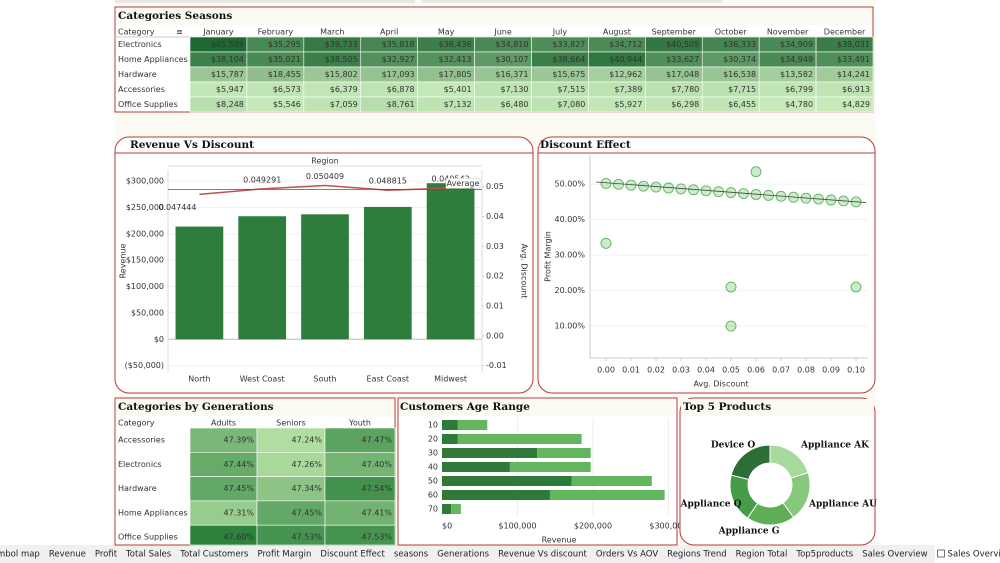  What do you see at coordinates (593, 526) in the screenshot?
I see `x-tick-label: $200,000` at bounding box center [593, 526].